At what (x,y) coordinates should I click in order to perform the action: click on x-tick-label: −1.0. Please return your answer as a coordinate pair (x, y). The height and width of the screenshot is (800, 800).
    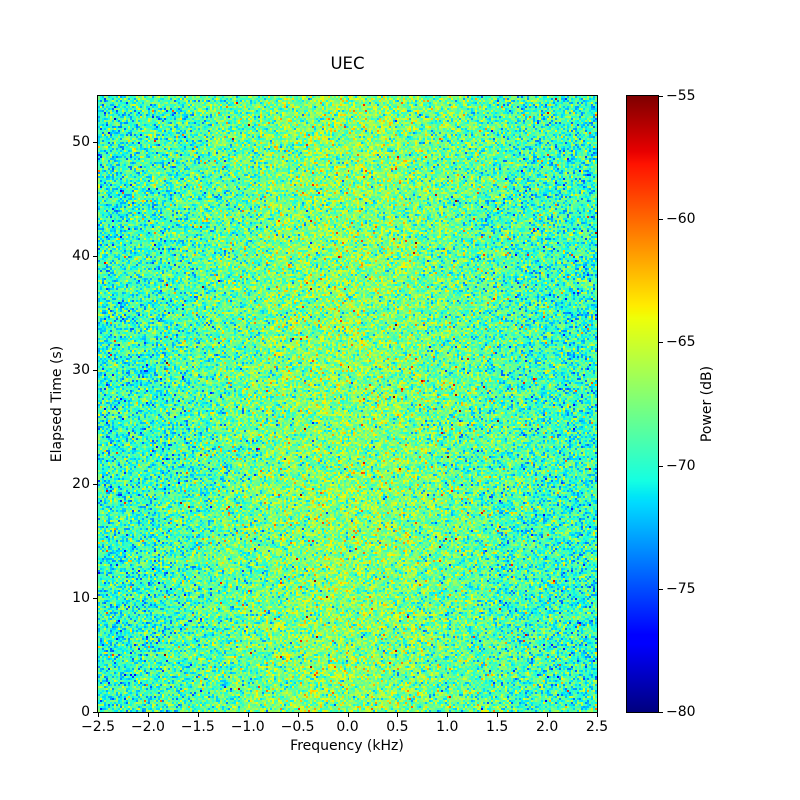
    Looking at the image, I should click on (247, 727).